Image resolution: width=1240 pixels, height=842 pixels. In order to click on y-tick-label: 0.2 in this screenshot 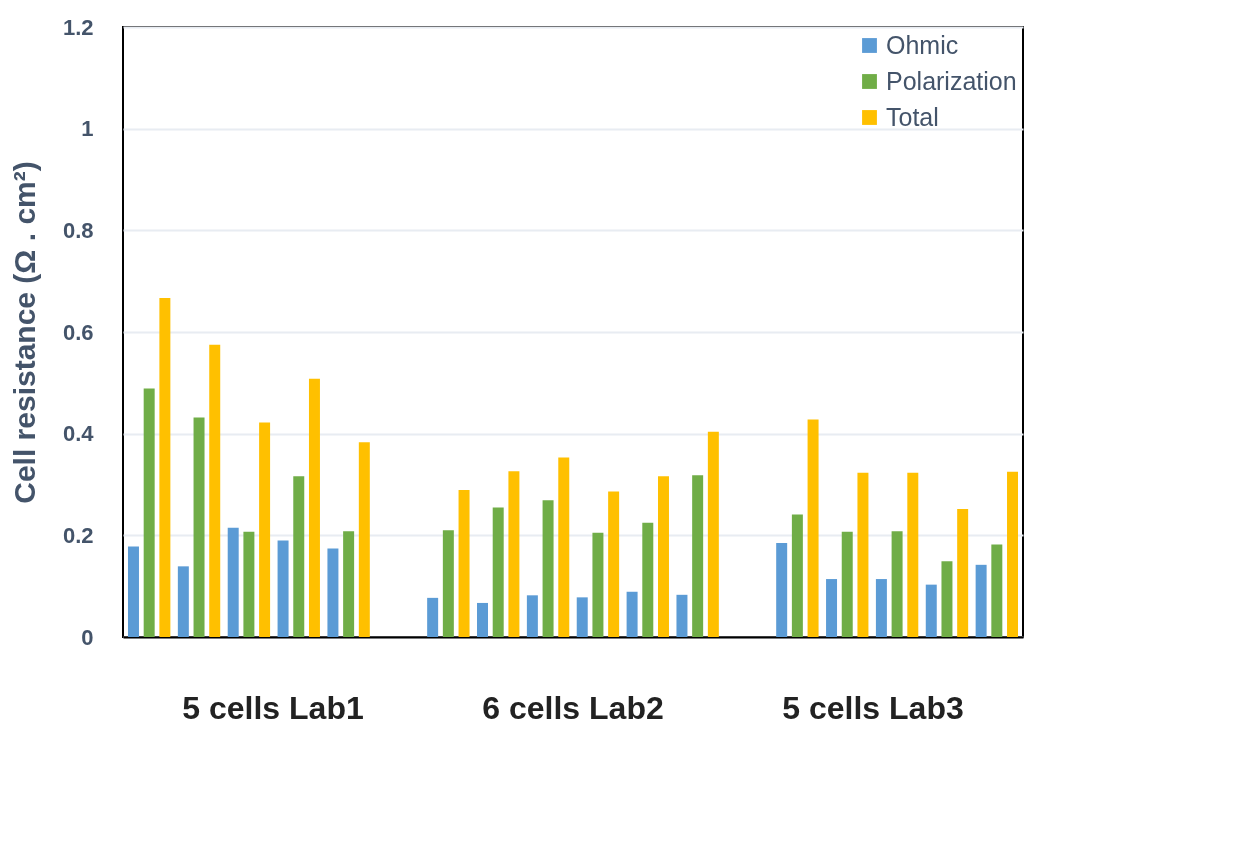, I will do `click(78, 535)`.